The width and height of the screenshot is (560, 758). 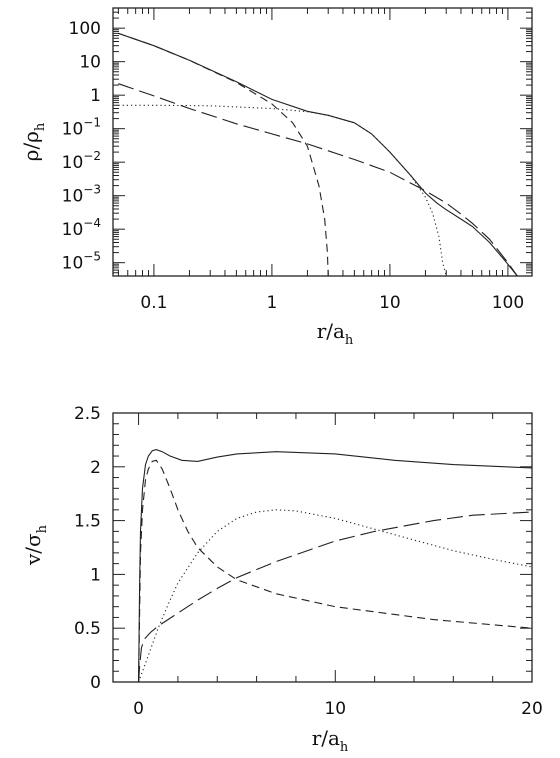 What do you see at coordinates (85, 29) in the screenshot?
I see `y-tick-label: 100` at bounding box center [85, 29].